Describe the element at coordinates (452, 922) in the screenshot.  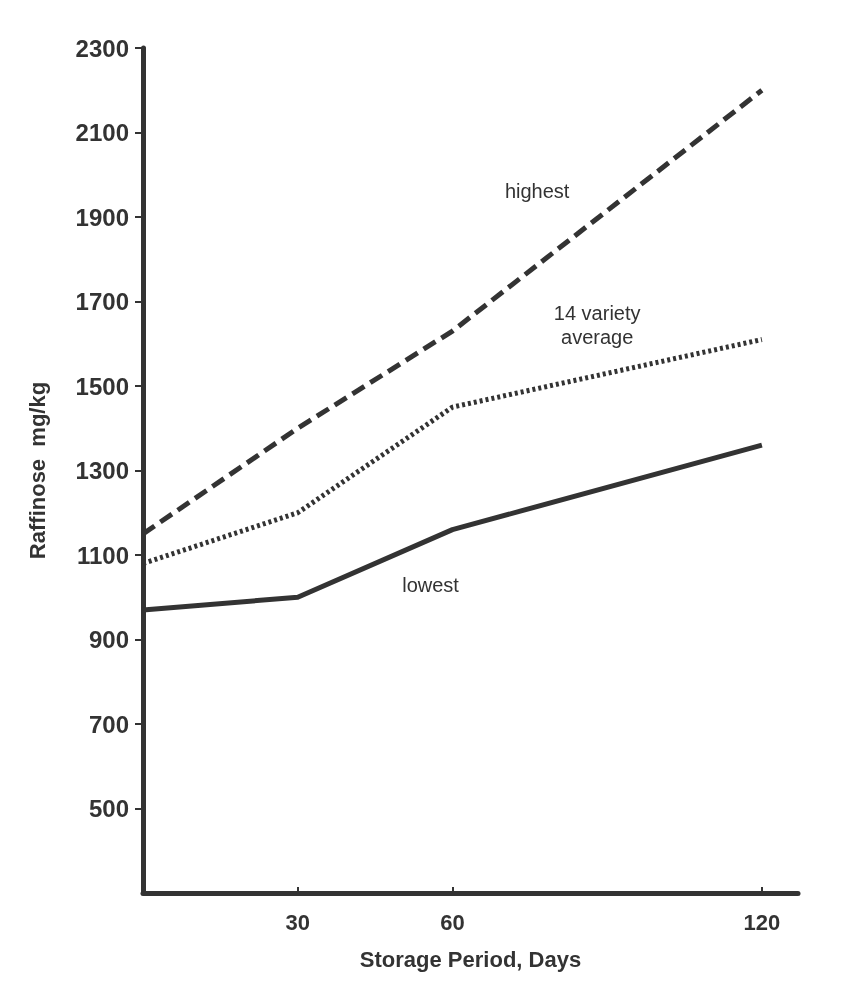
I see `x-tick-label: 60` at that location.